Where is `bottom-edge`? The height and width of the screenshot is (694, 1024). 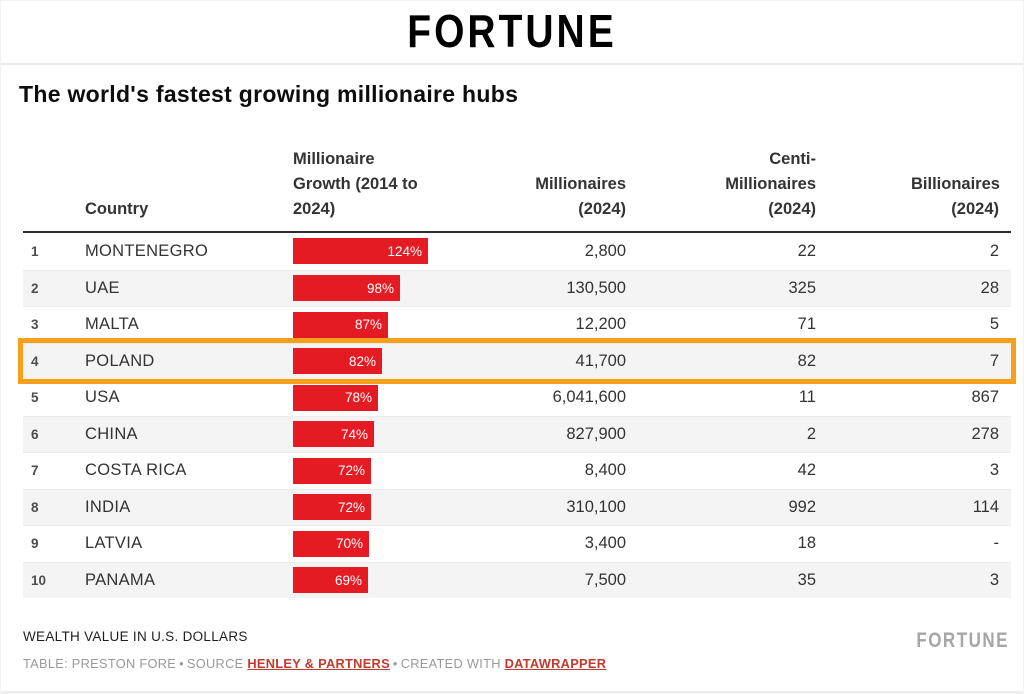
bottom-edge is located at coordinates (512, 692).